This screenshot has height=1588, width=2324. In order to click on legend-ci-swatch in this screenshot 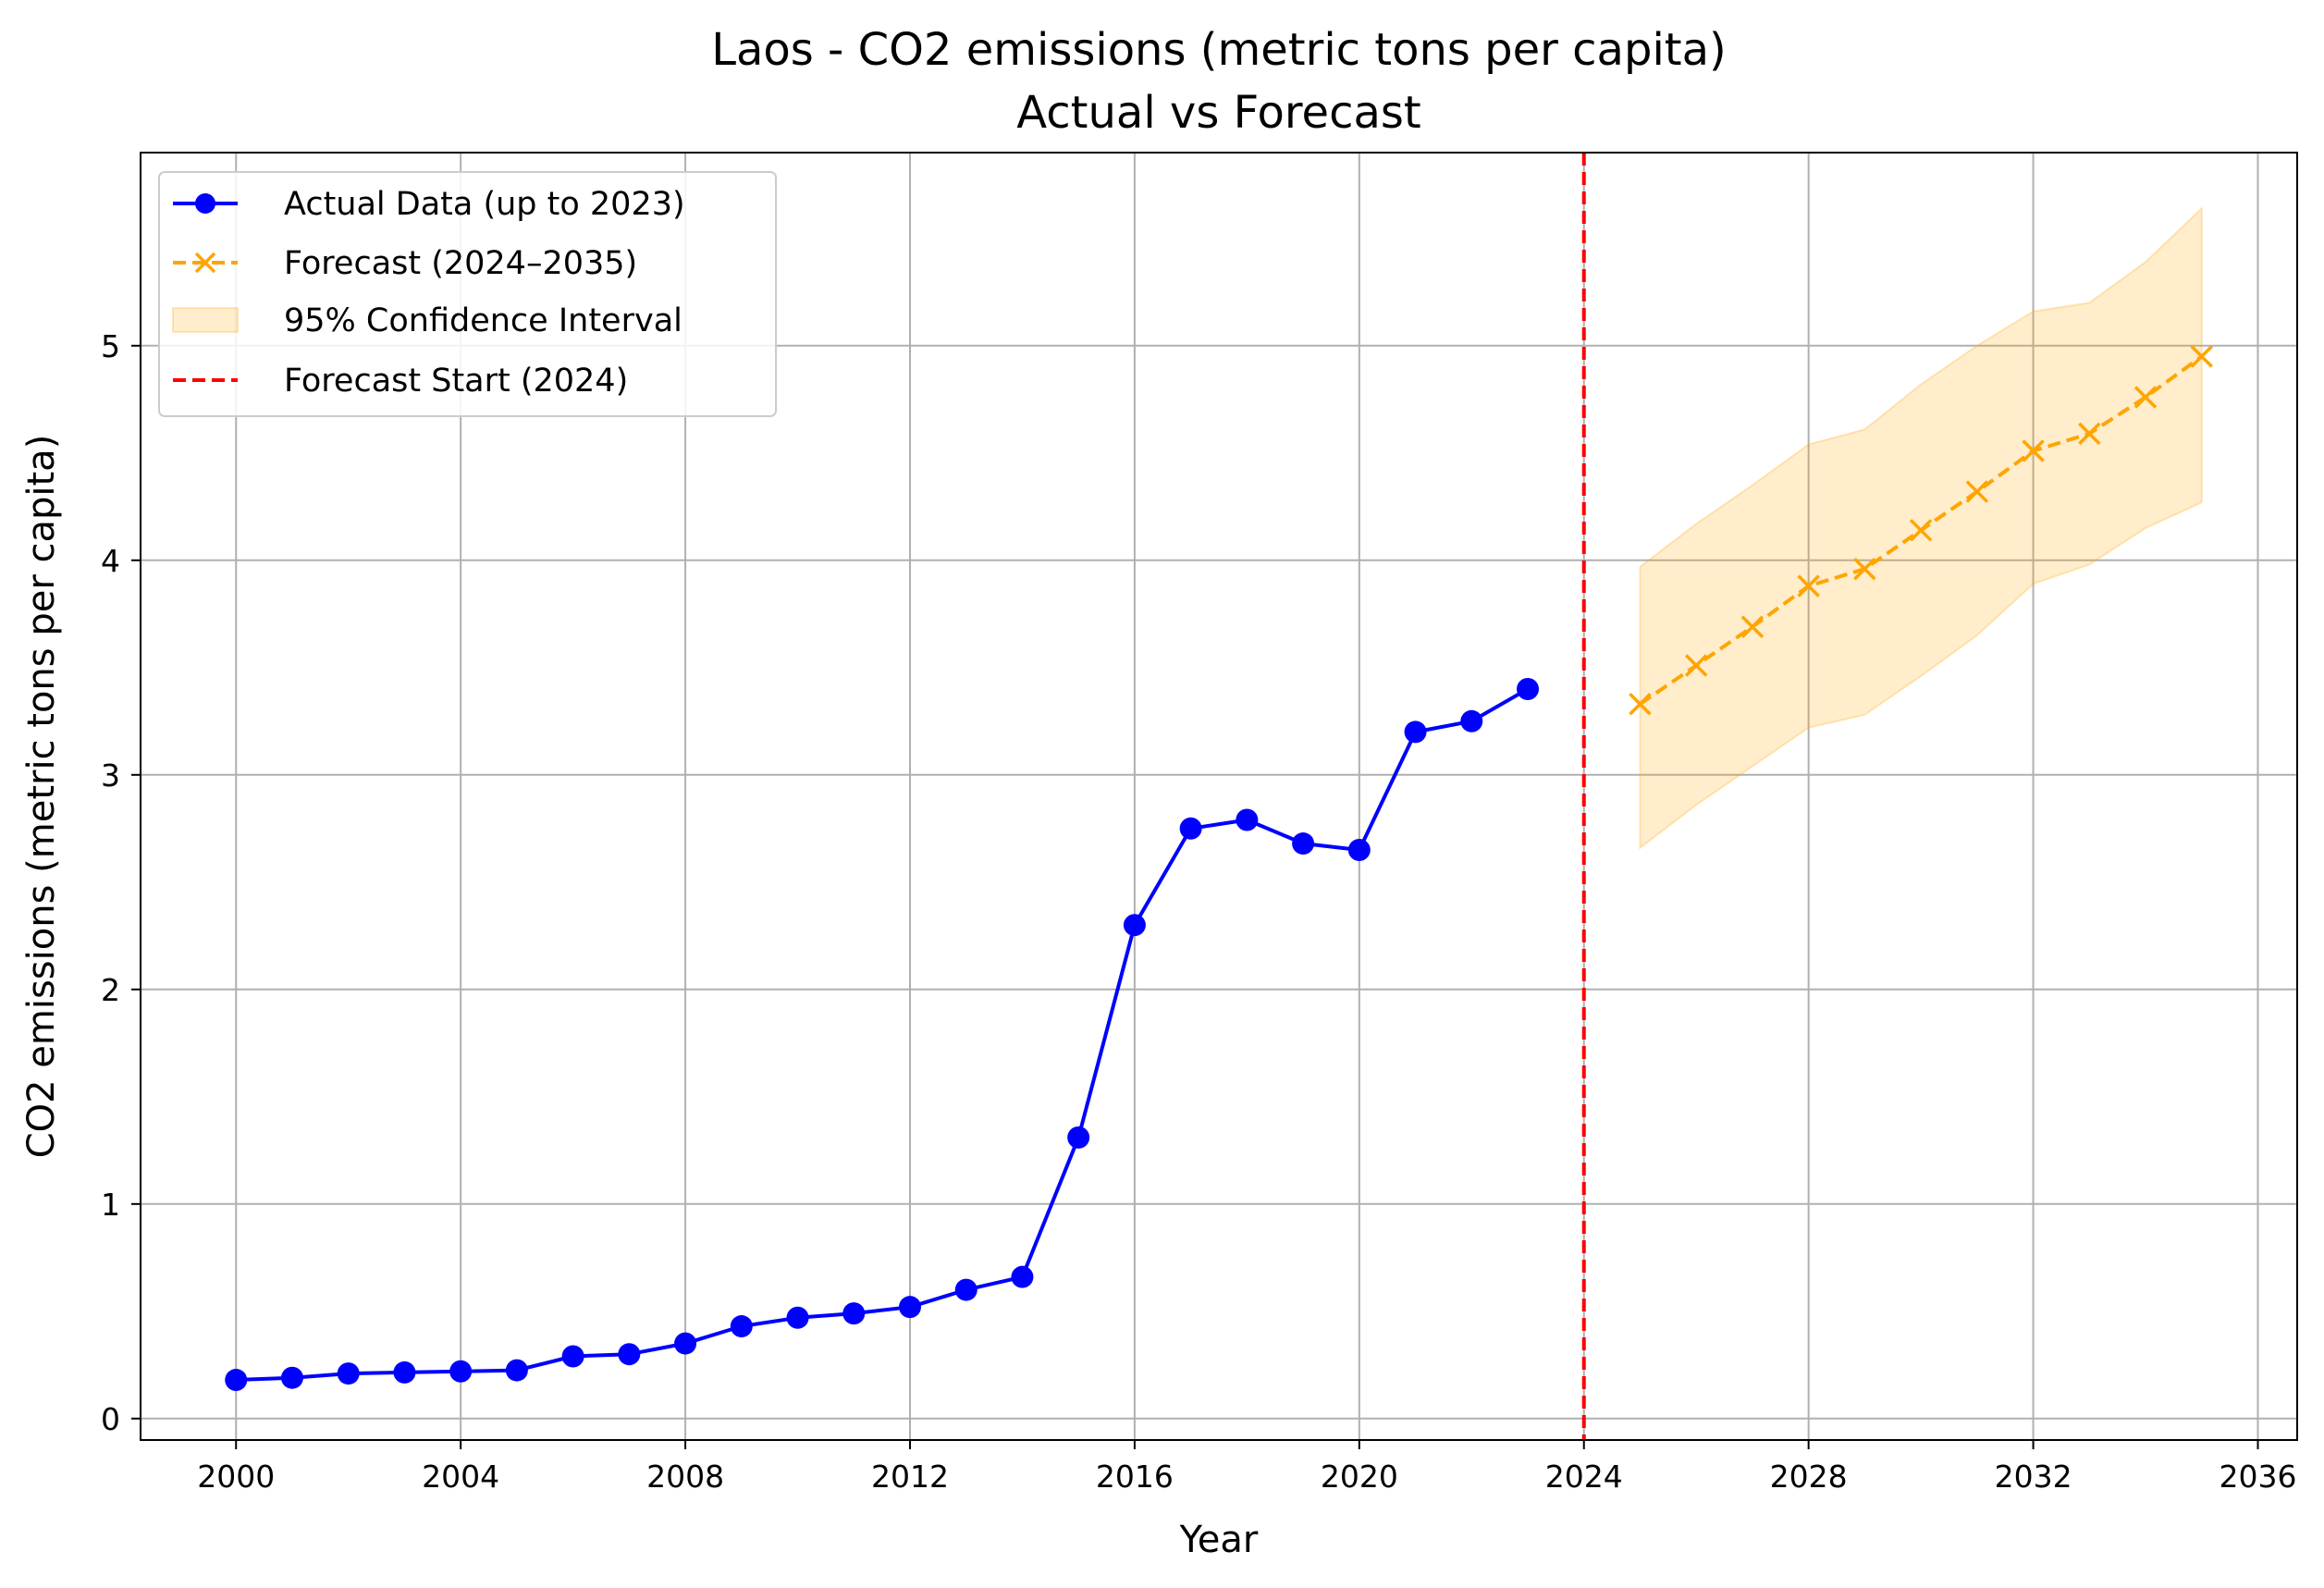, I will do `click(205, 320)`.